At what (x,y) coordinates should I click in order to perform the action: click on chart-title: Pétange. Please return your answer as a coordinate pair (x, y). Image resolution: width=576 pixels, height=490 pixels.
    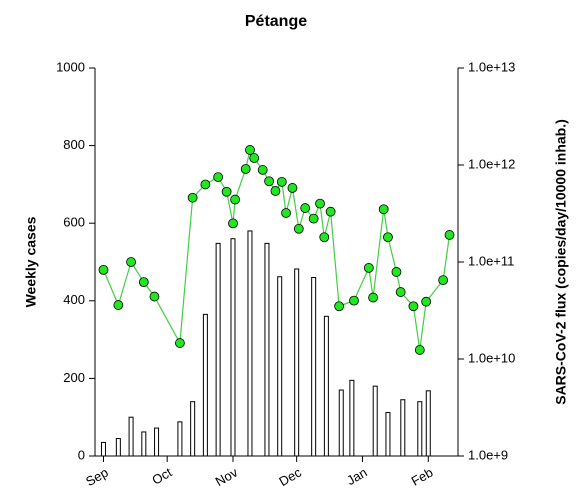
    Looking at the image, I should click on (276, 21).